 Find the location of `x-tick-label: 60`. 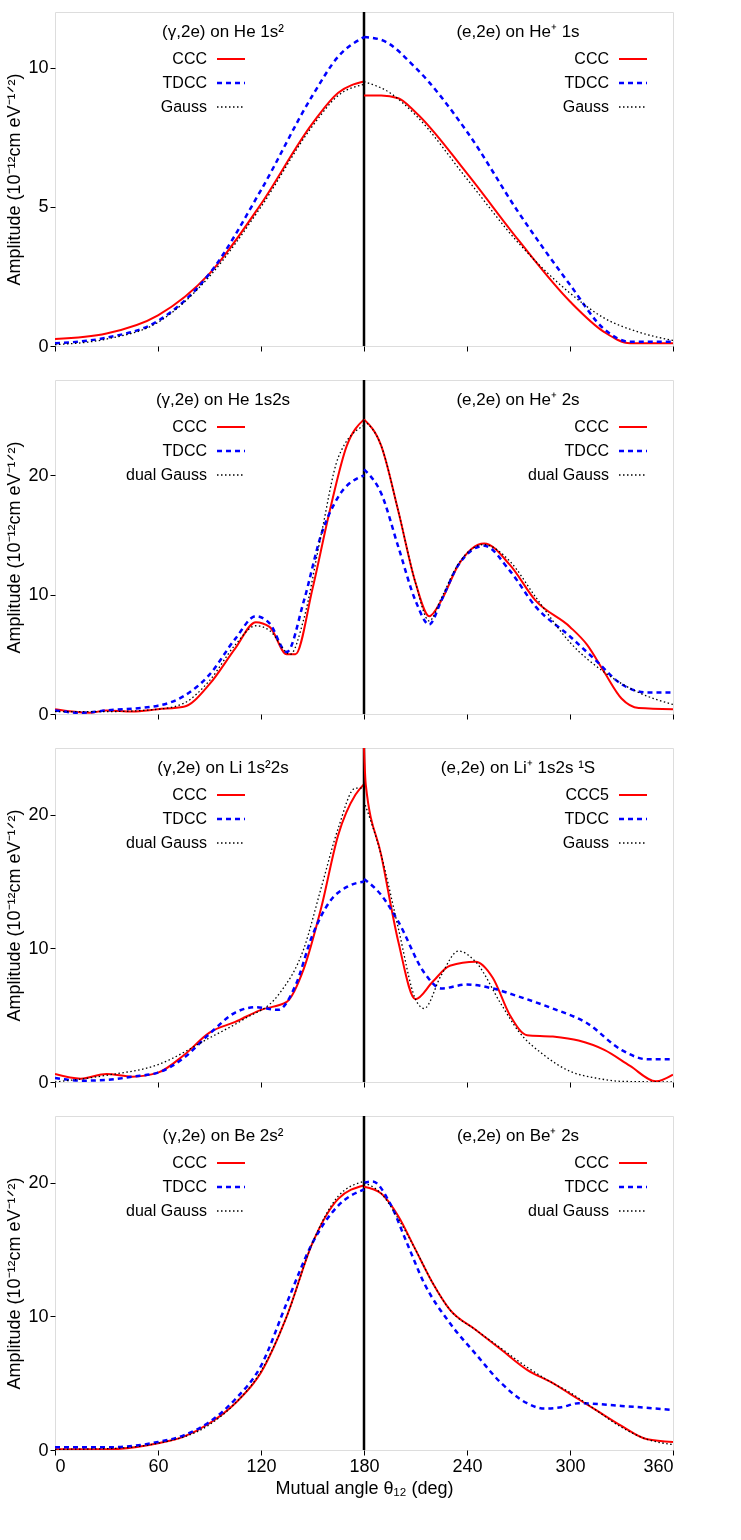

x-tick-label: 60 is located at coordinates (158, 1465).